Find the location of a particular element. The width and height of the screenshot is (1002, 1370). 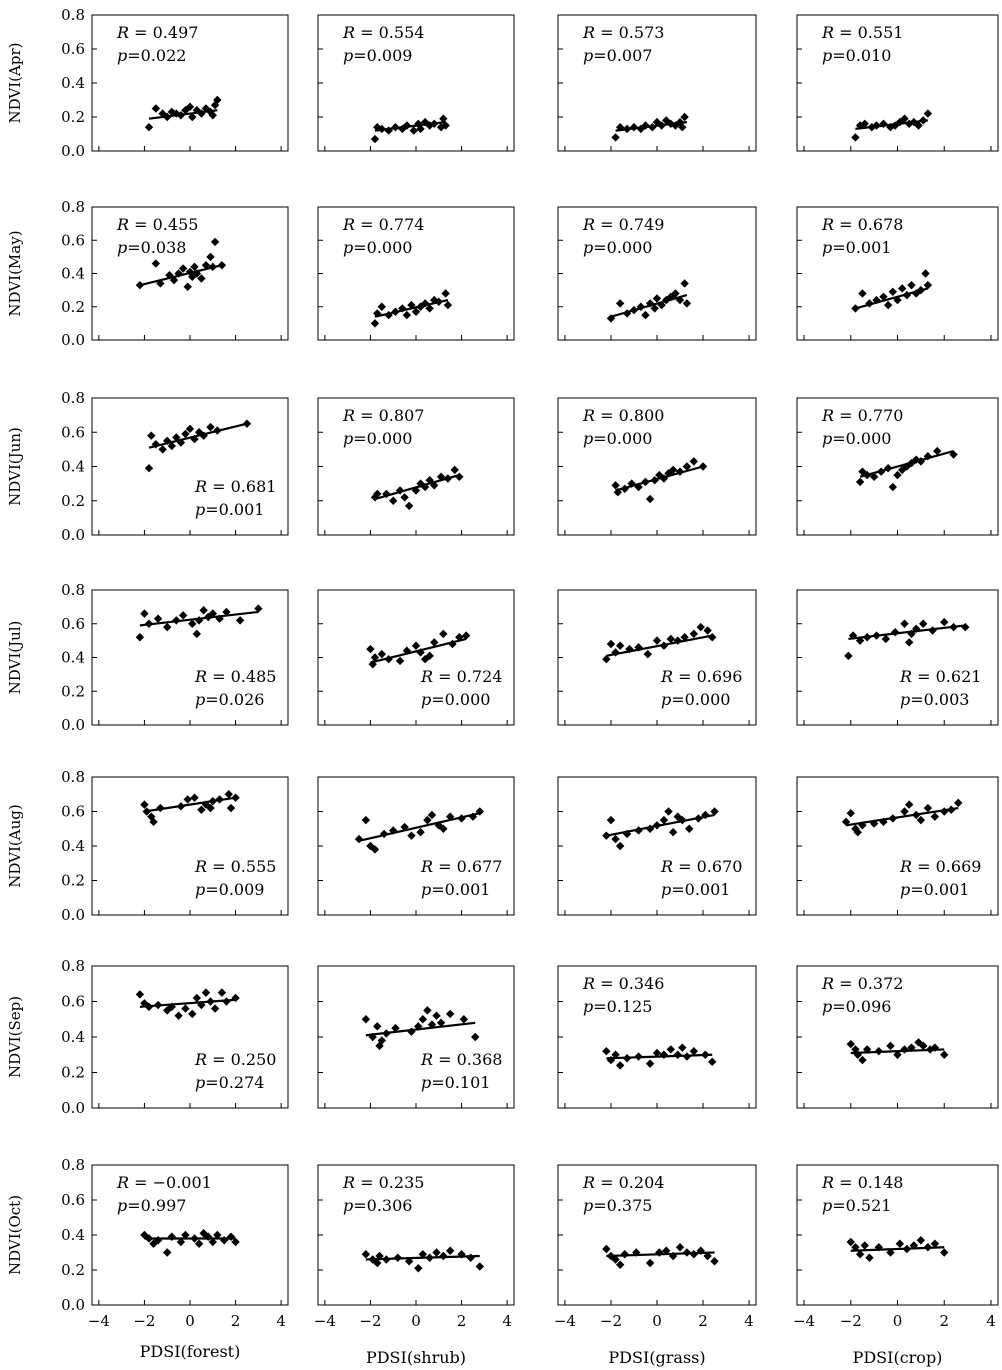

p-value-label: p=0.375 is located at coordinates (617, 1205).